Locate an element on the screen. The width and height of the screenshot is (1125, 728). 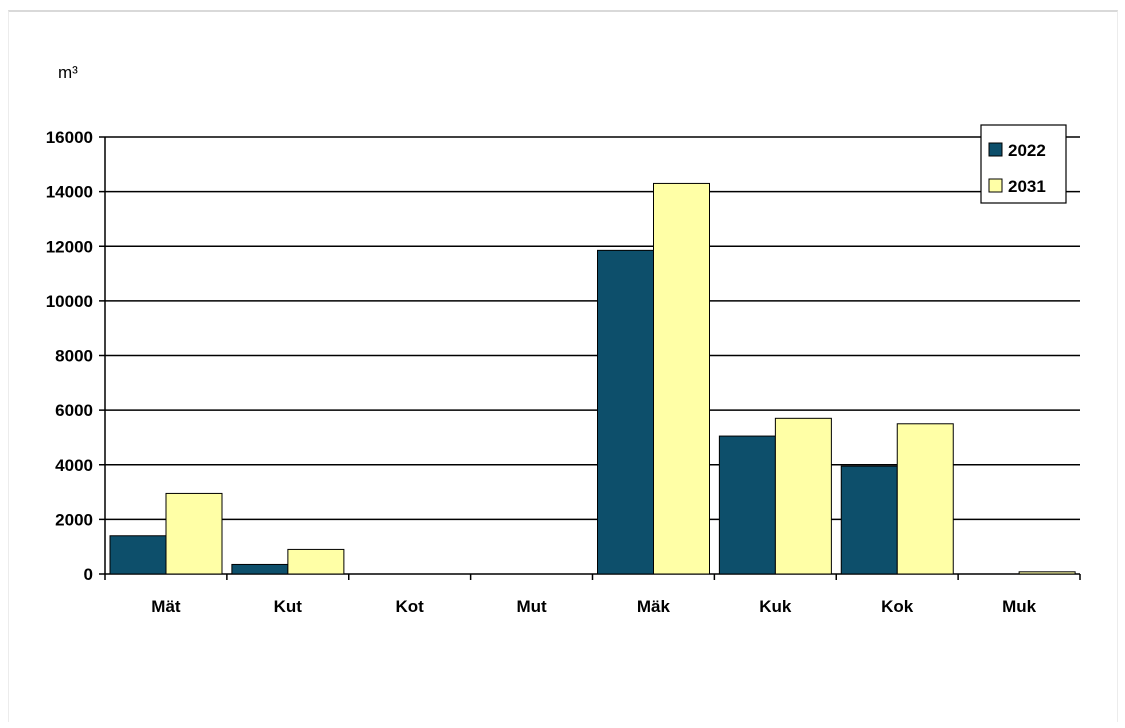
y-tick-label: 10000 is located at coordinates (69, 301).